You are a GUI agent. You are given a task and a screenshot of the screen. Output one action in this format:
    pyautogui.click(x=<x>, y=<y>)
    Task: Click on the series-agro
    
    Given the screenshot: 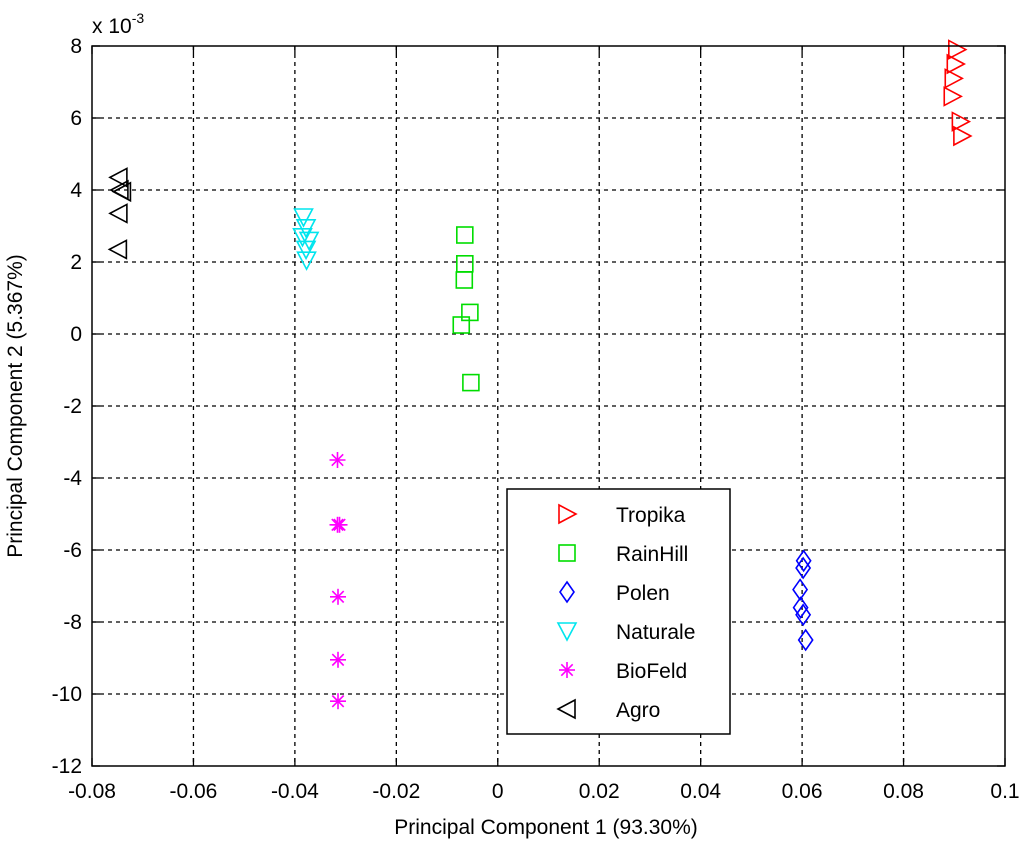 What is the action you would take?
    pyautogui.click(x=119, y=213)
    